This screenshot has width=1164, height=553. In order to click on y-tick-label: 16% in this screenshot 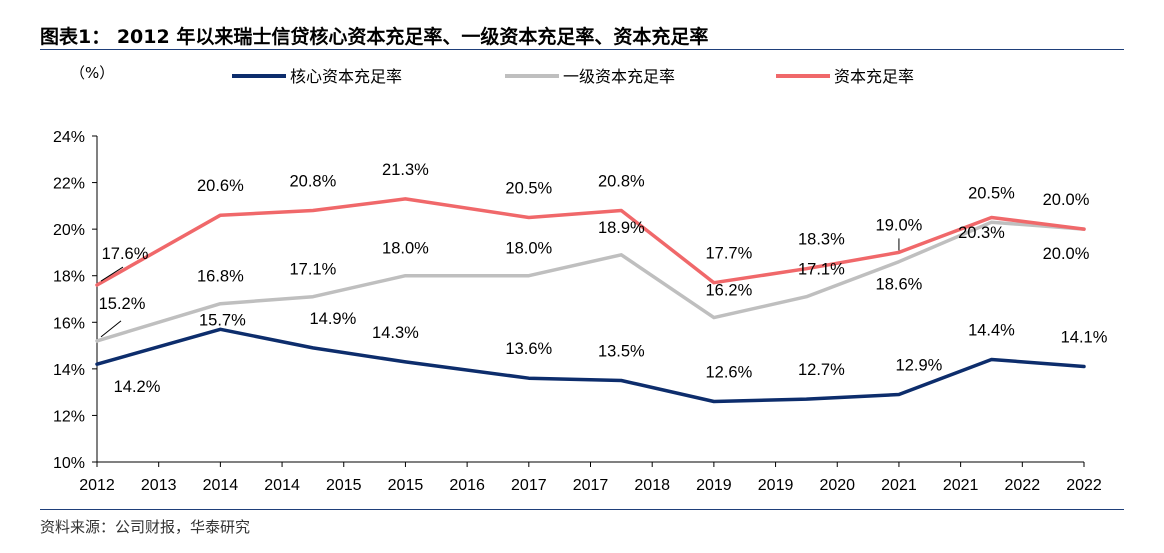, I will do `click(69, 323)`.